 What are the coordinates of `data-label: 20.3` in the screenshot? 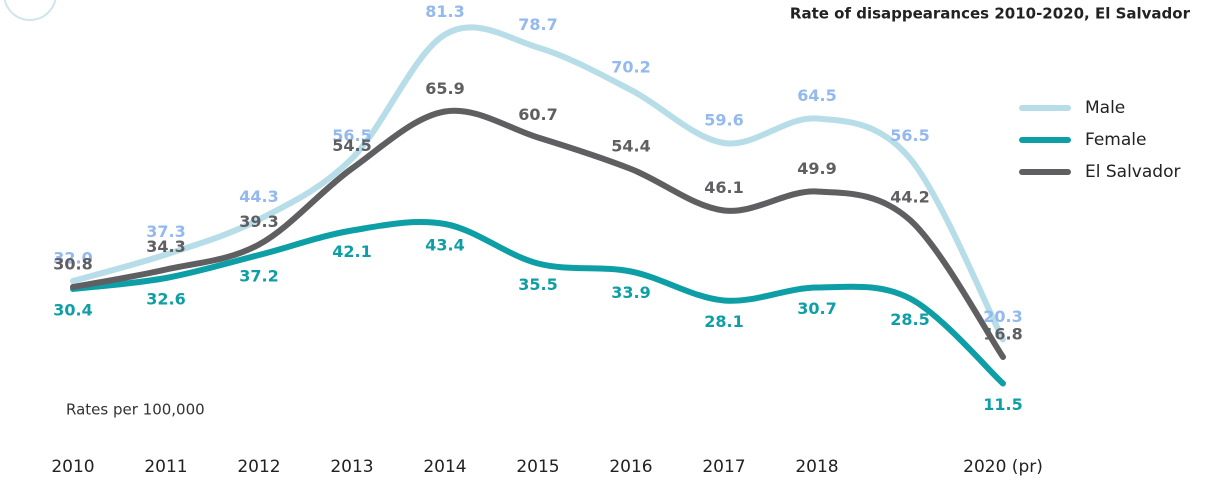 It's located at (1002, 316).